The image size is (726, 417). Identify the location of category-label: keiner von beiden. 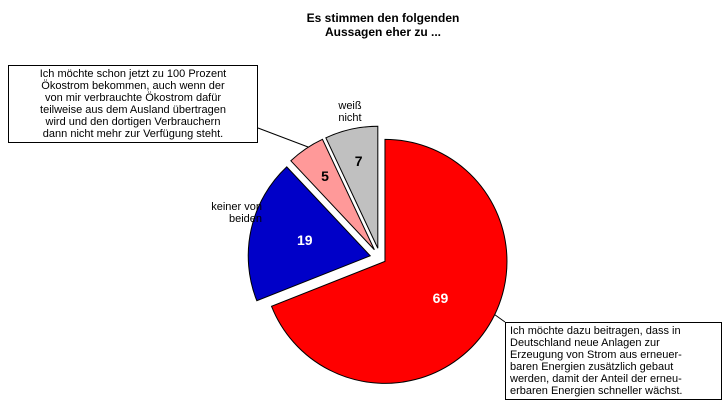
(236, 213).